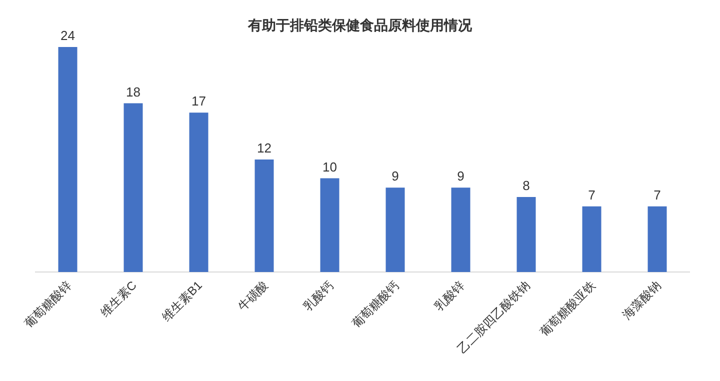 This screenshot has height=381, width=720. I want to click on data-label: 12, so click(264, 148).